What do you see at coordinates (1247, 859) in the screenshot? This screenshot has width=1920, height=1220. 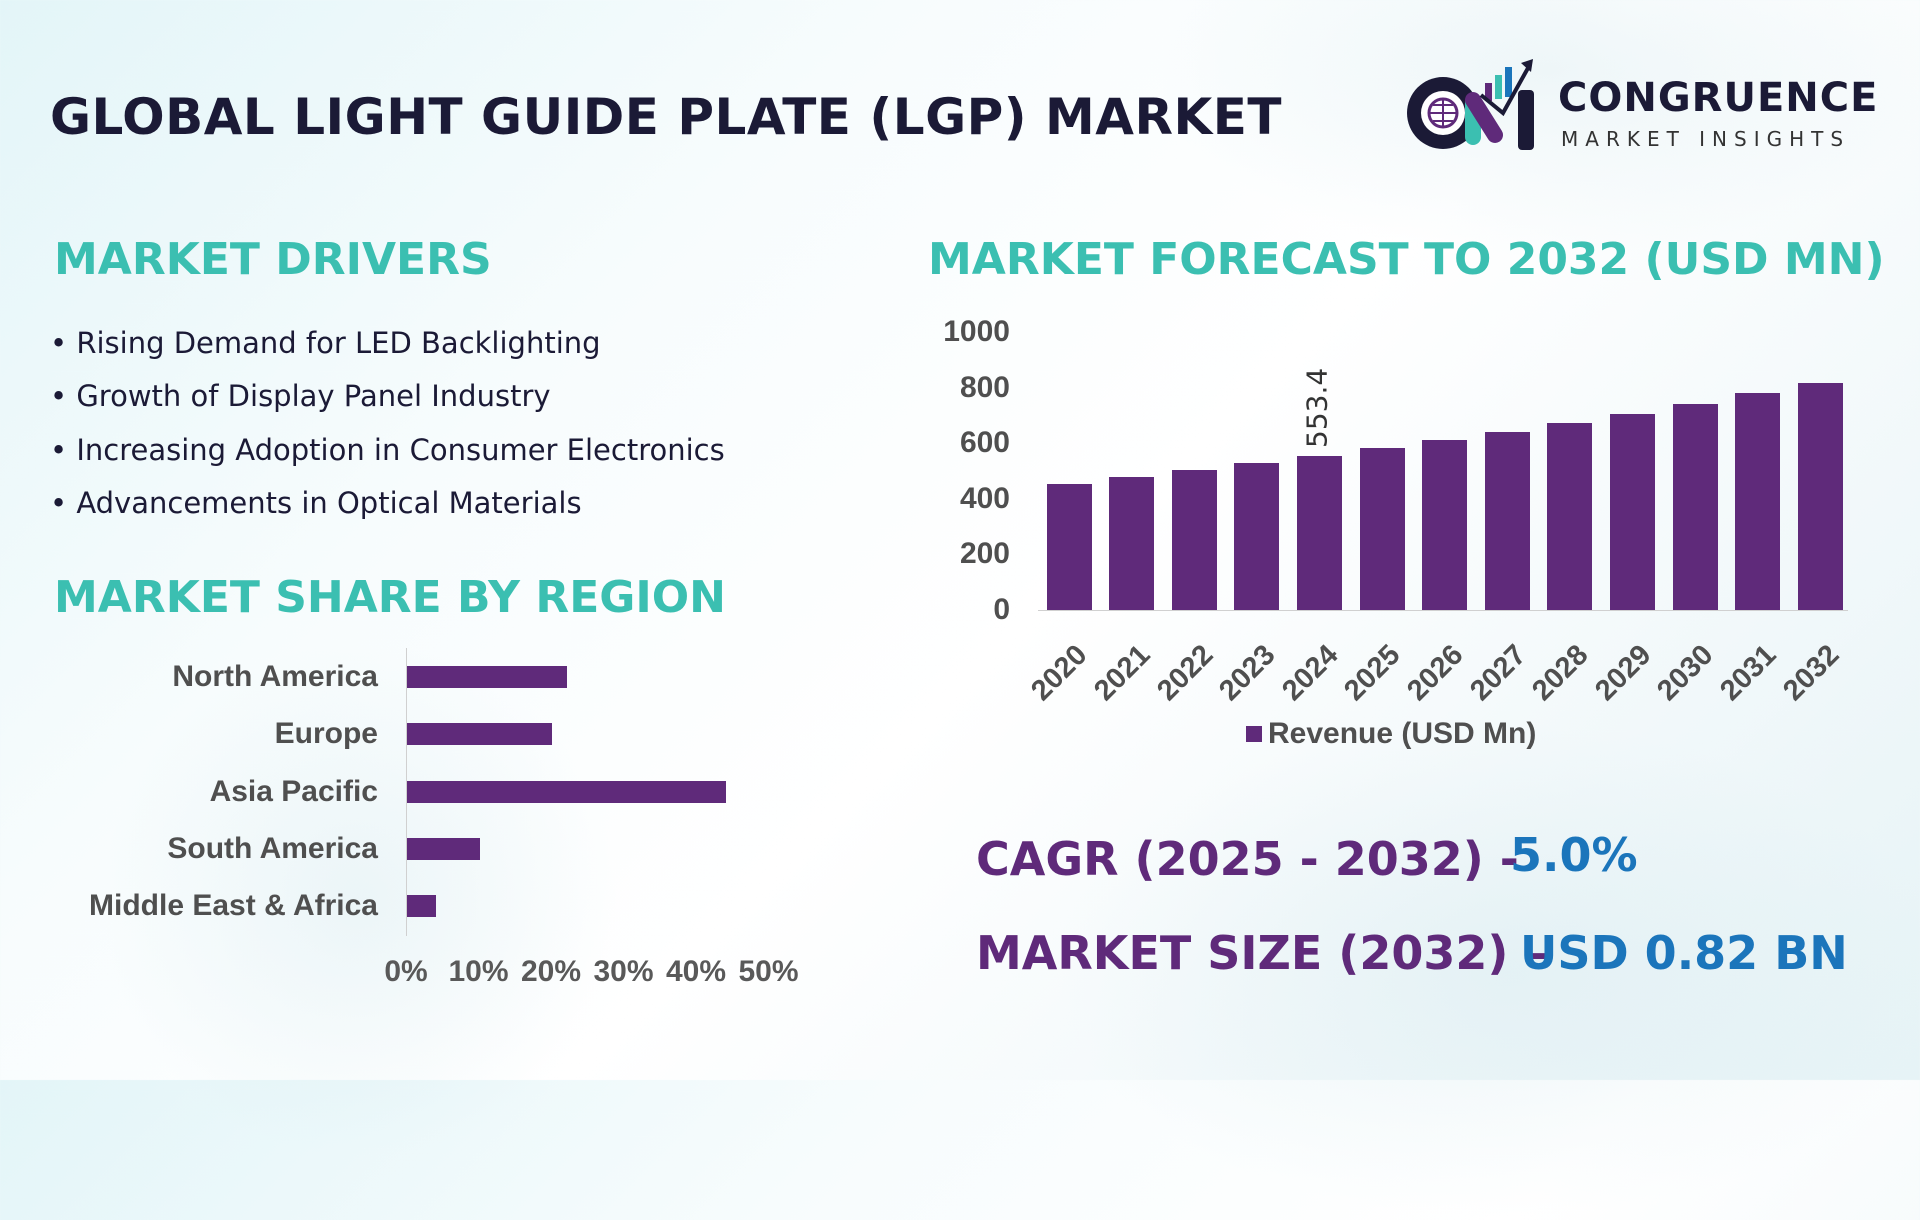 I see `cagr-label: CAGR (2025 - 2032) -` at bounding box center [1247, 859].